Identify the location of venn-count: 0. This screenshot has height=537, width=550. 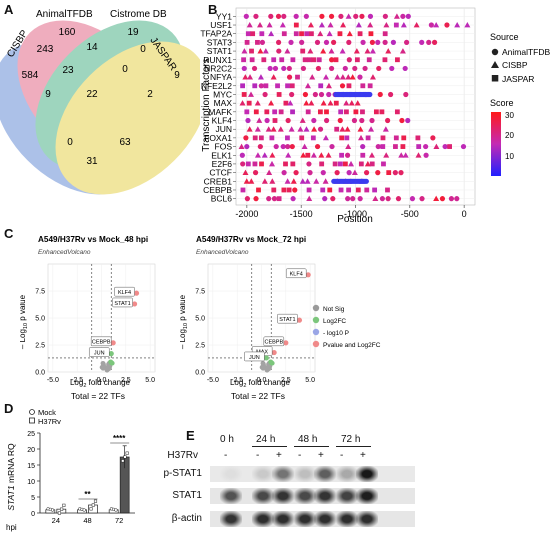
(125, 69).